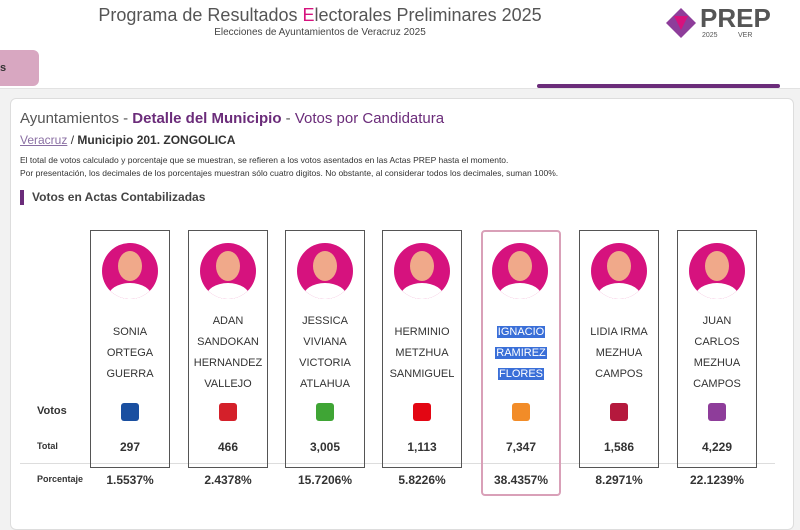 This screenshot has height=530, width=800. I want to click on name-line: HERMINIO, so click(422, 331).